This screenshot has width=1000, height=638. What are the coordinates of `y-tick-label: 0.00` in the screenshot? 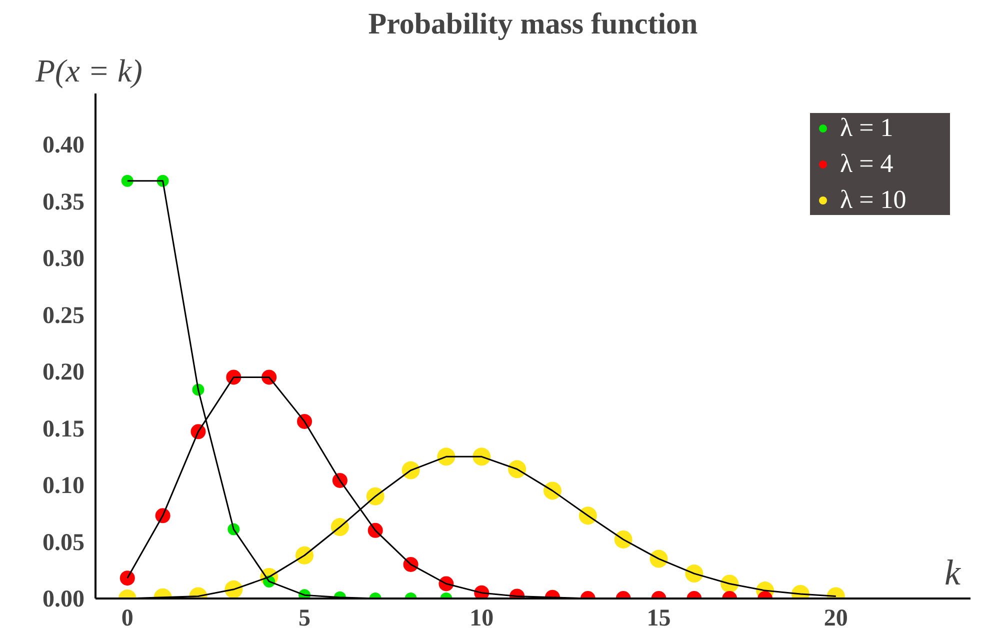 It's located at (63, 599).